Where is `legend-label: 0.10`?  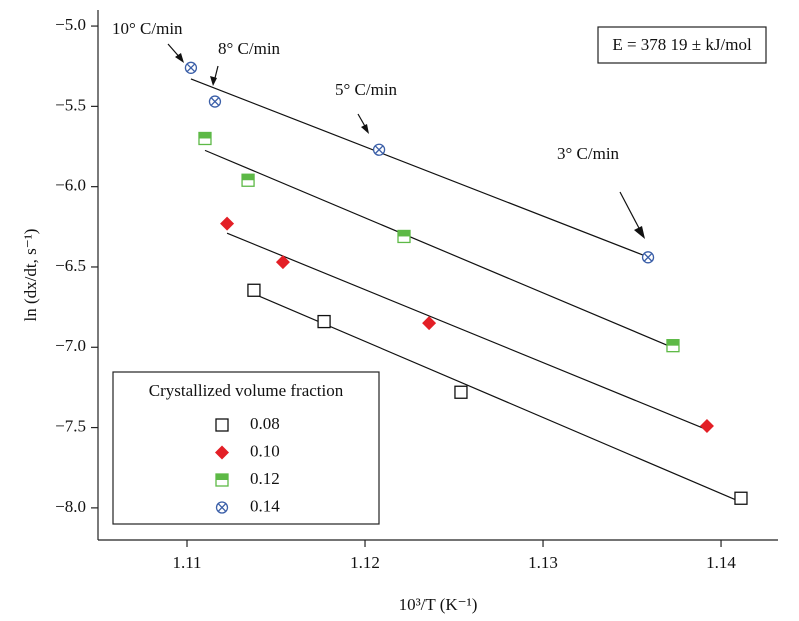
legend-label: 0.10 is located at coordinates (265, 450).